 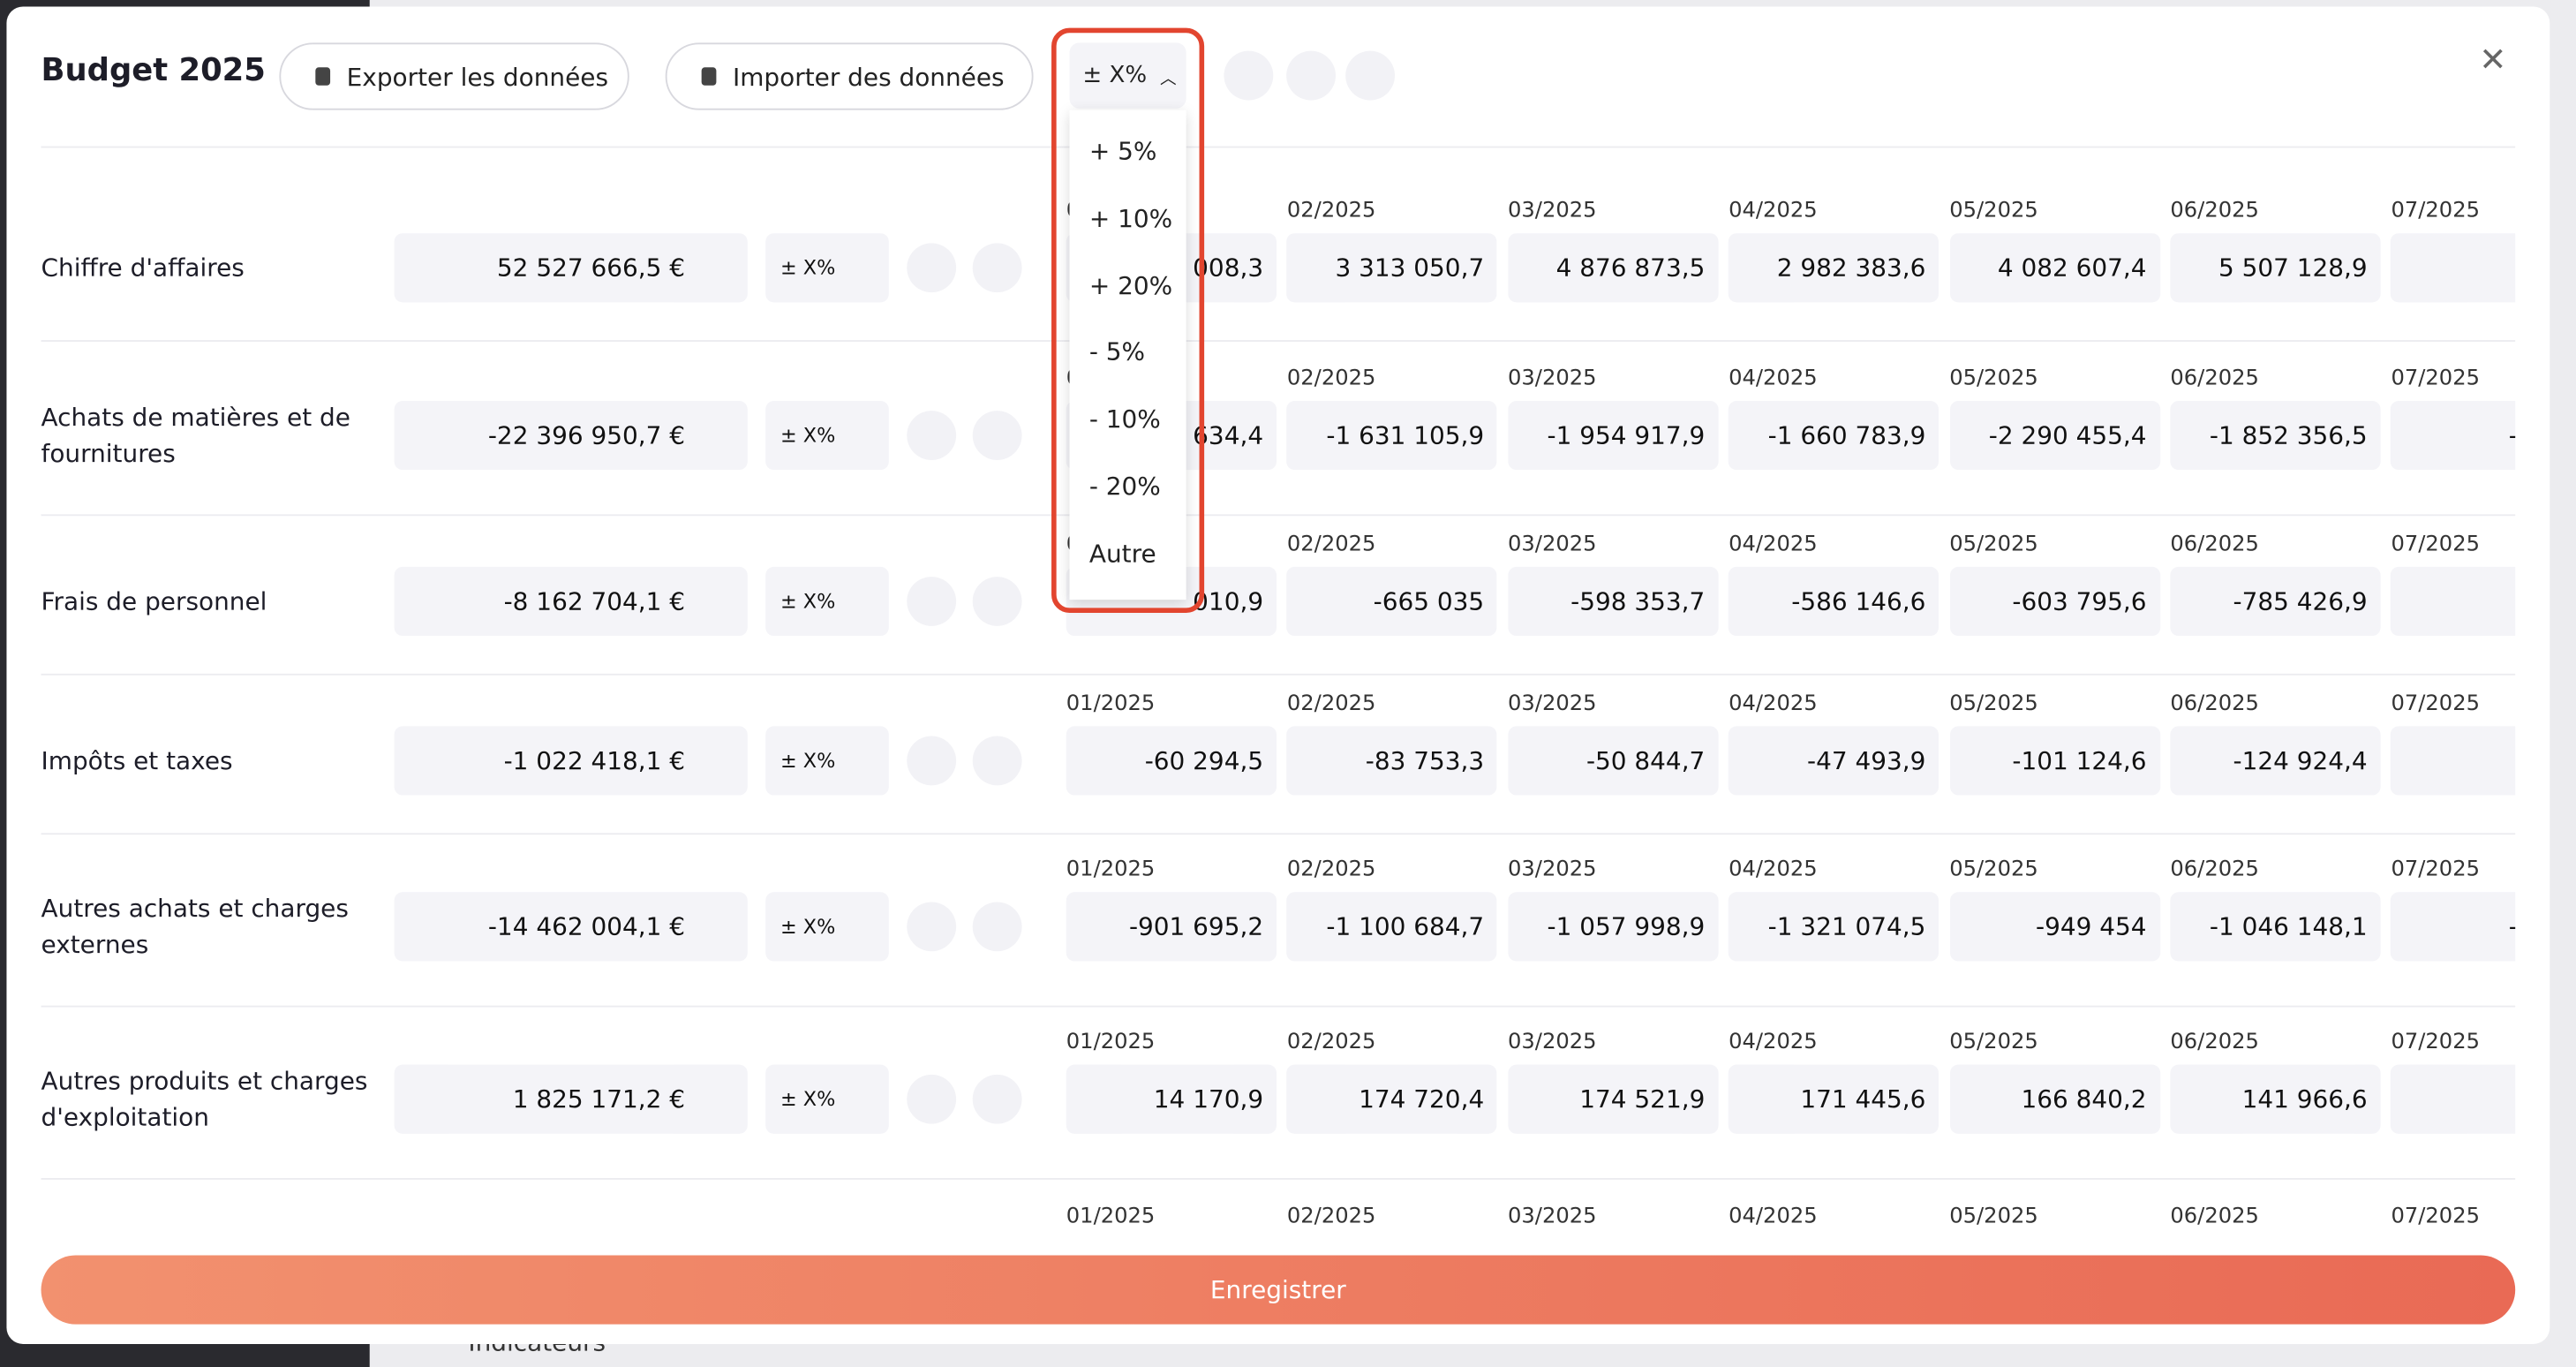 I want to click on month-value: -901 695,2, so click(x=1171, y=927).